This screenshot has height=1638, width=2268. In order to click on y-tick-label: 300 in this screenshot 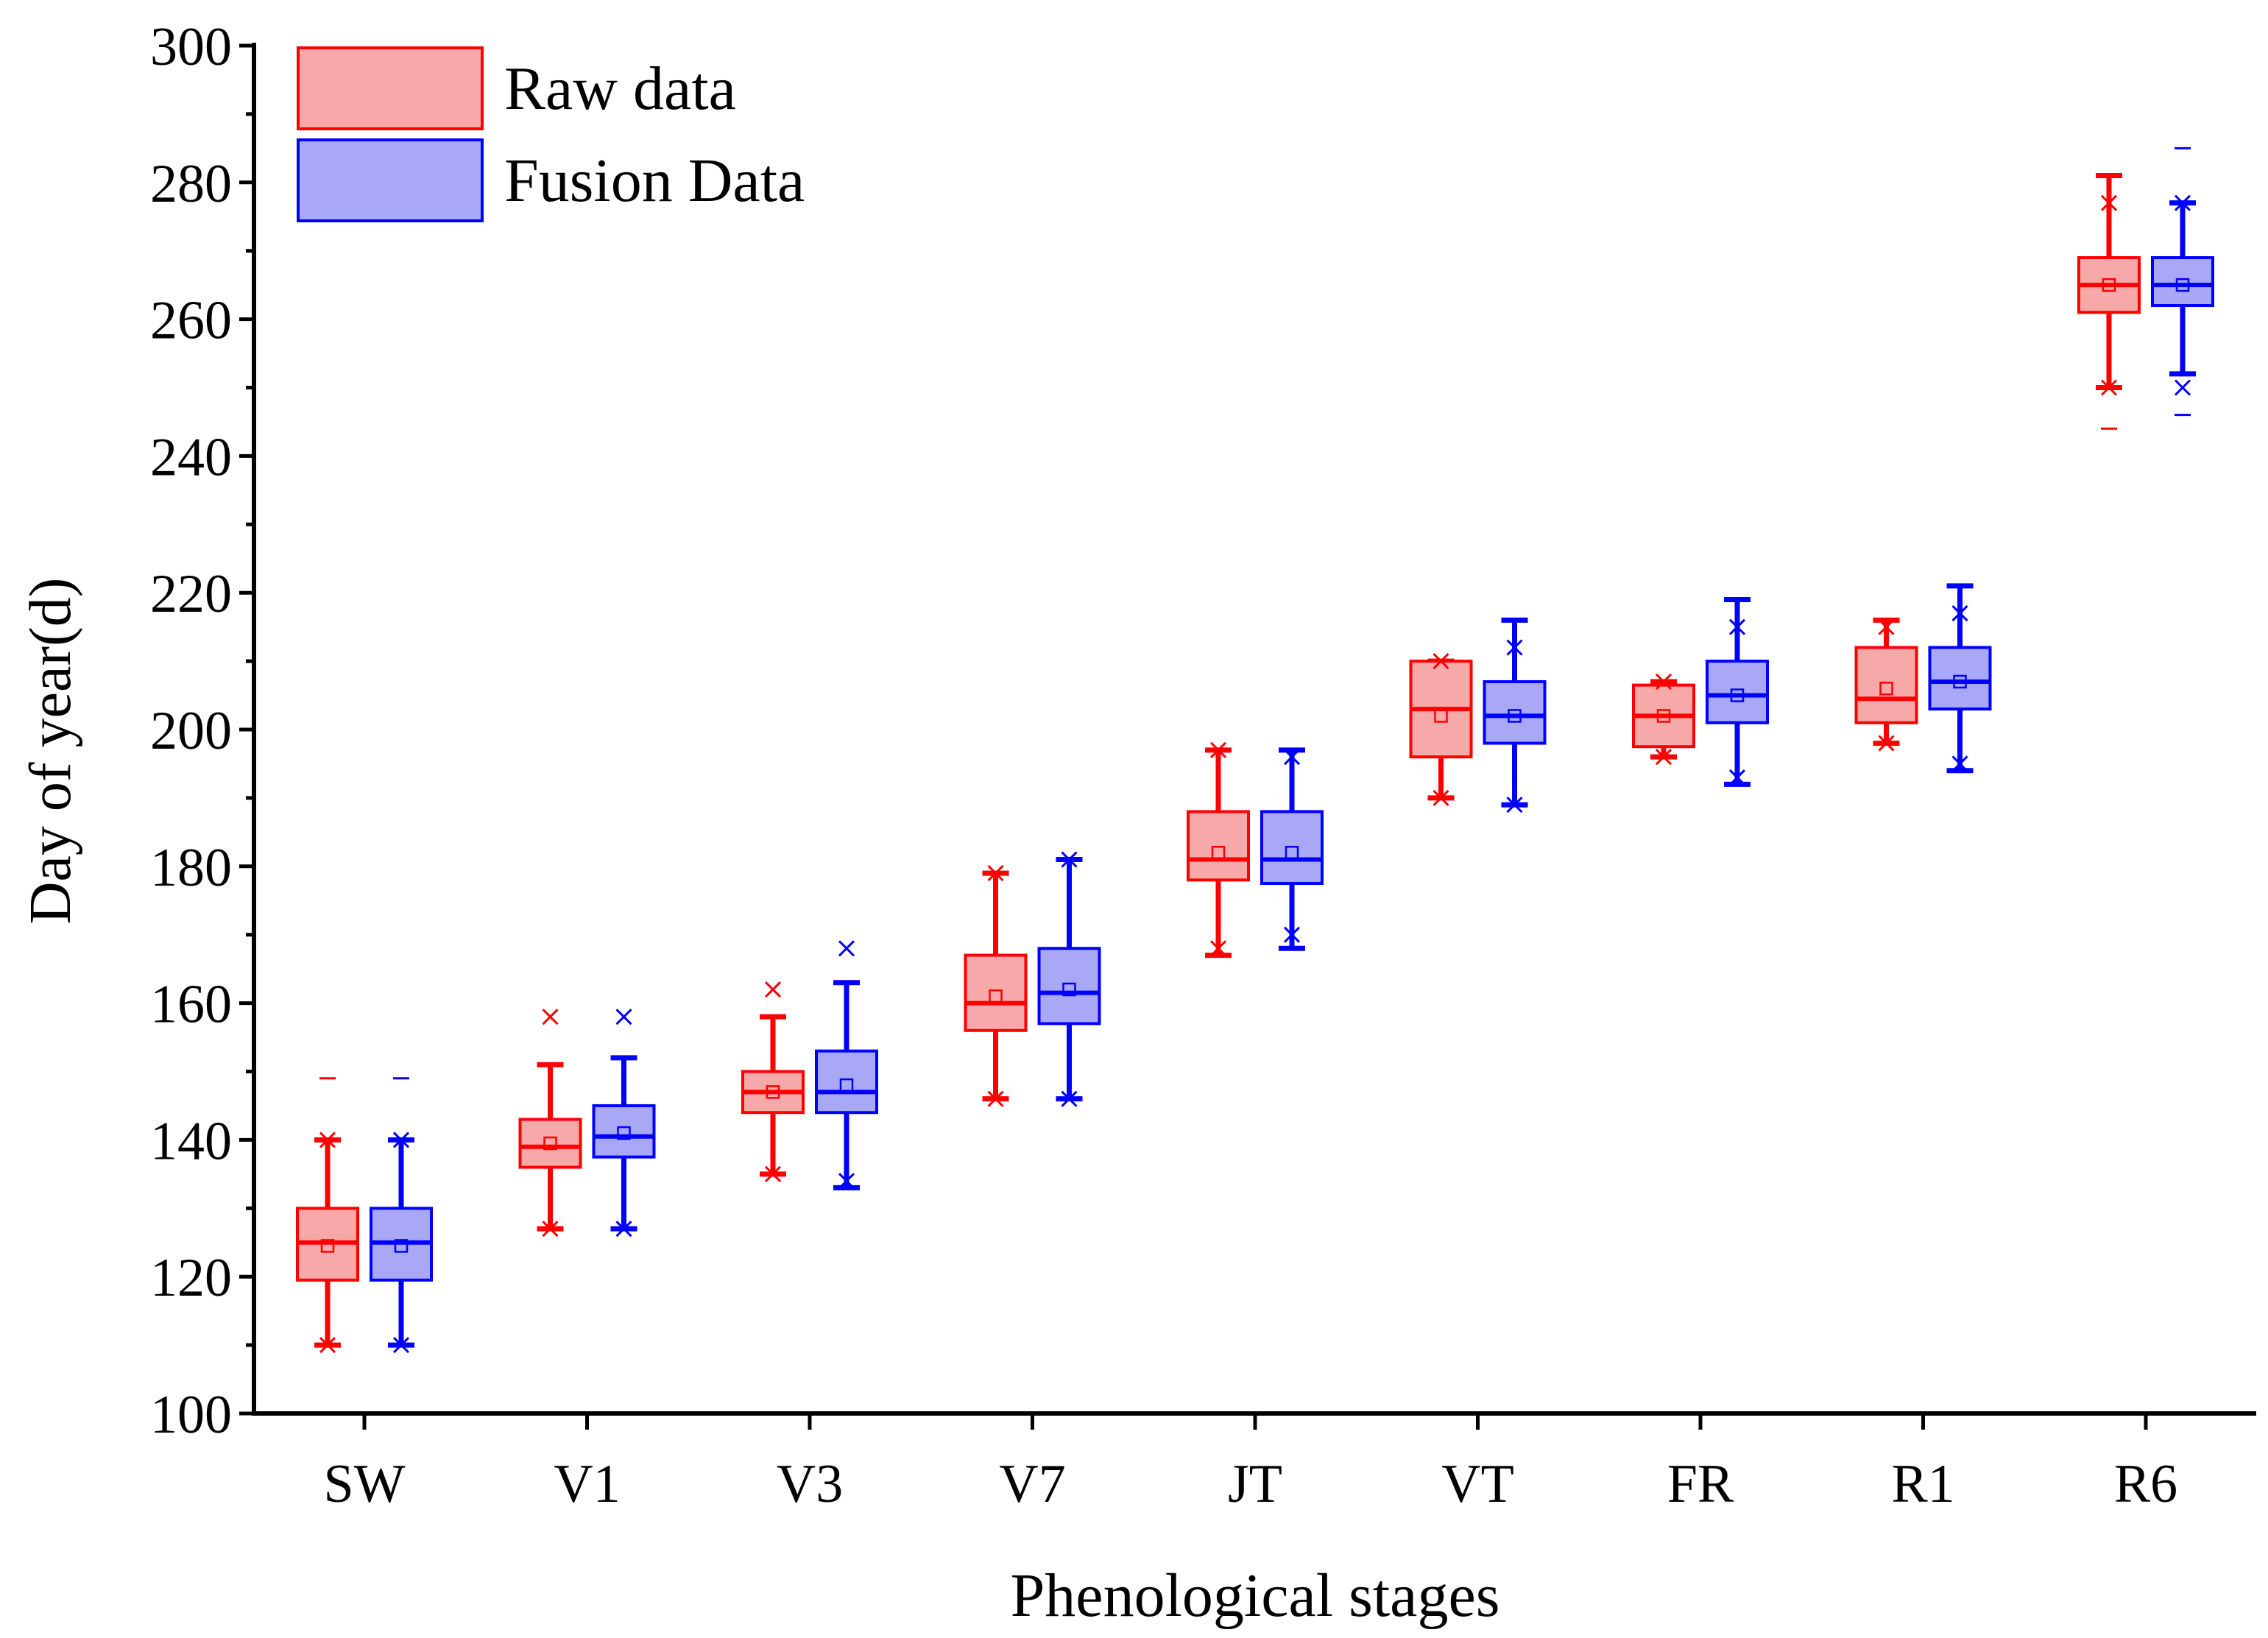, I will do `click(191, 47)`.